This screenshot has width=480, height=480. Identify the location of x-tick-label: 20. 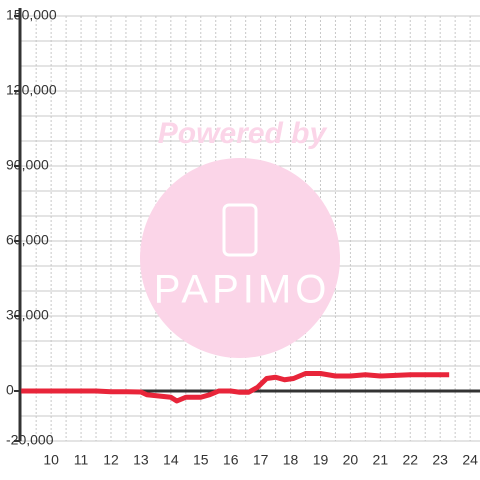
(351, 460).